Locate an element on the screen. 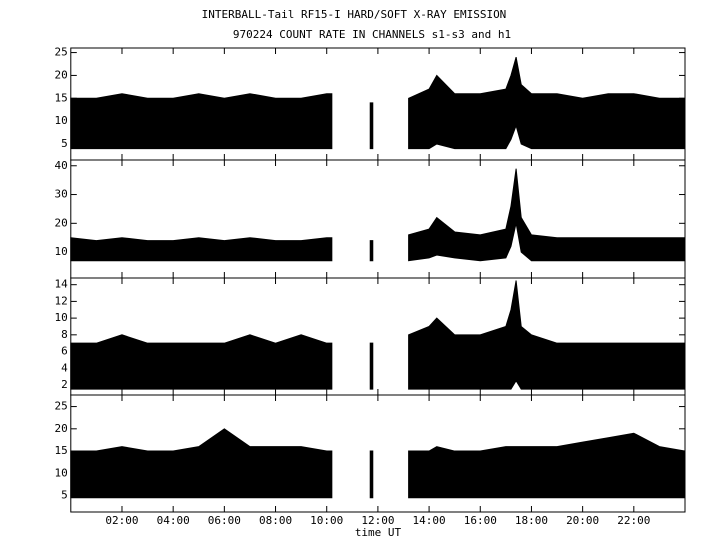  x-axis-label: time UT is located at coordinates (378, 532).